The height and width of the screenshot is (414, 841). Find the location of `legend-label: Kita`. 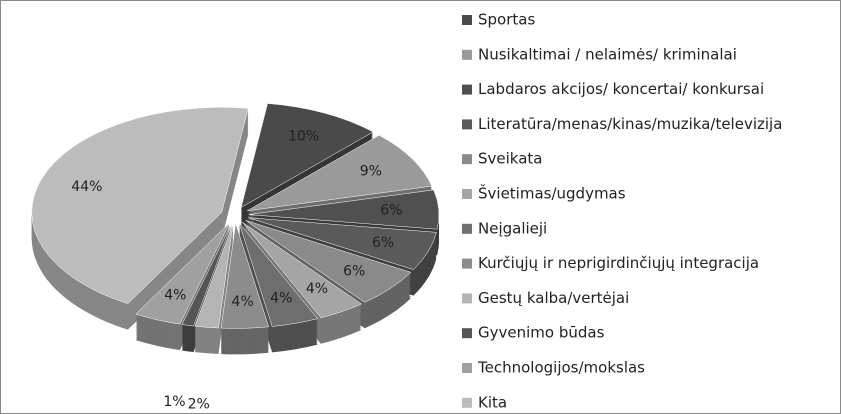

legend-label: Kita is located at coordinates (492, 402).